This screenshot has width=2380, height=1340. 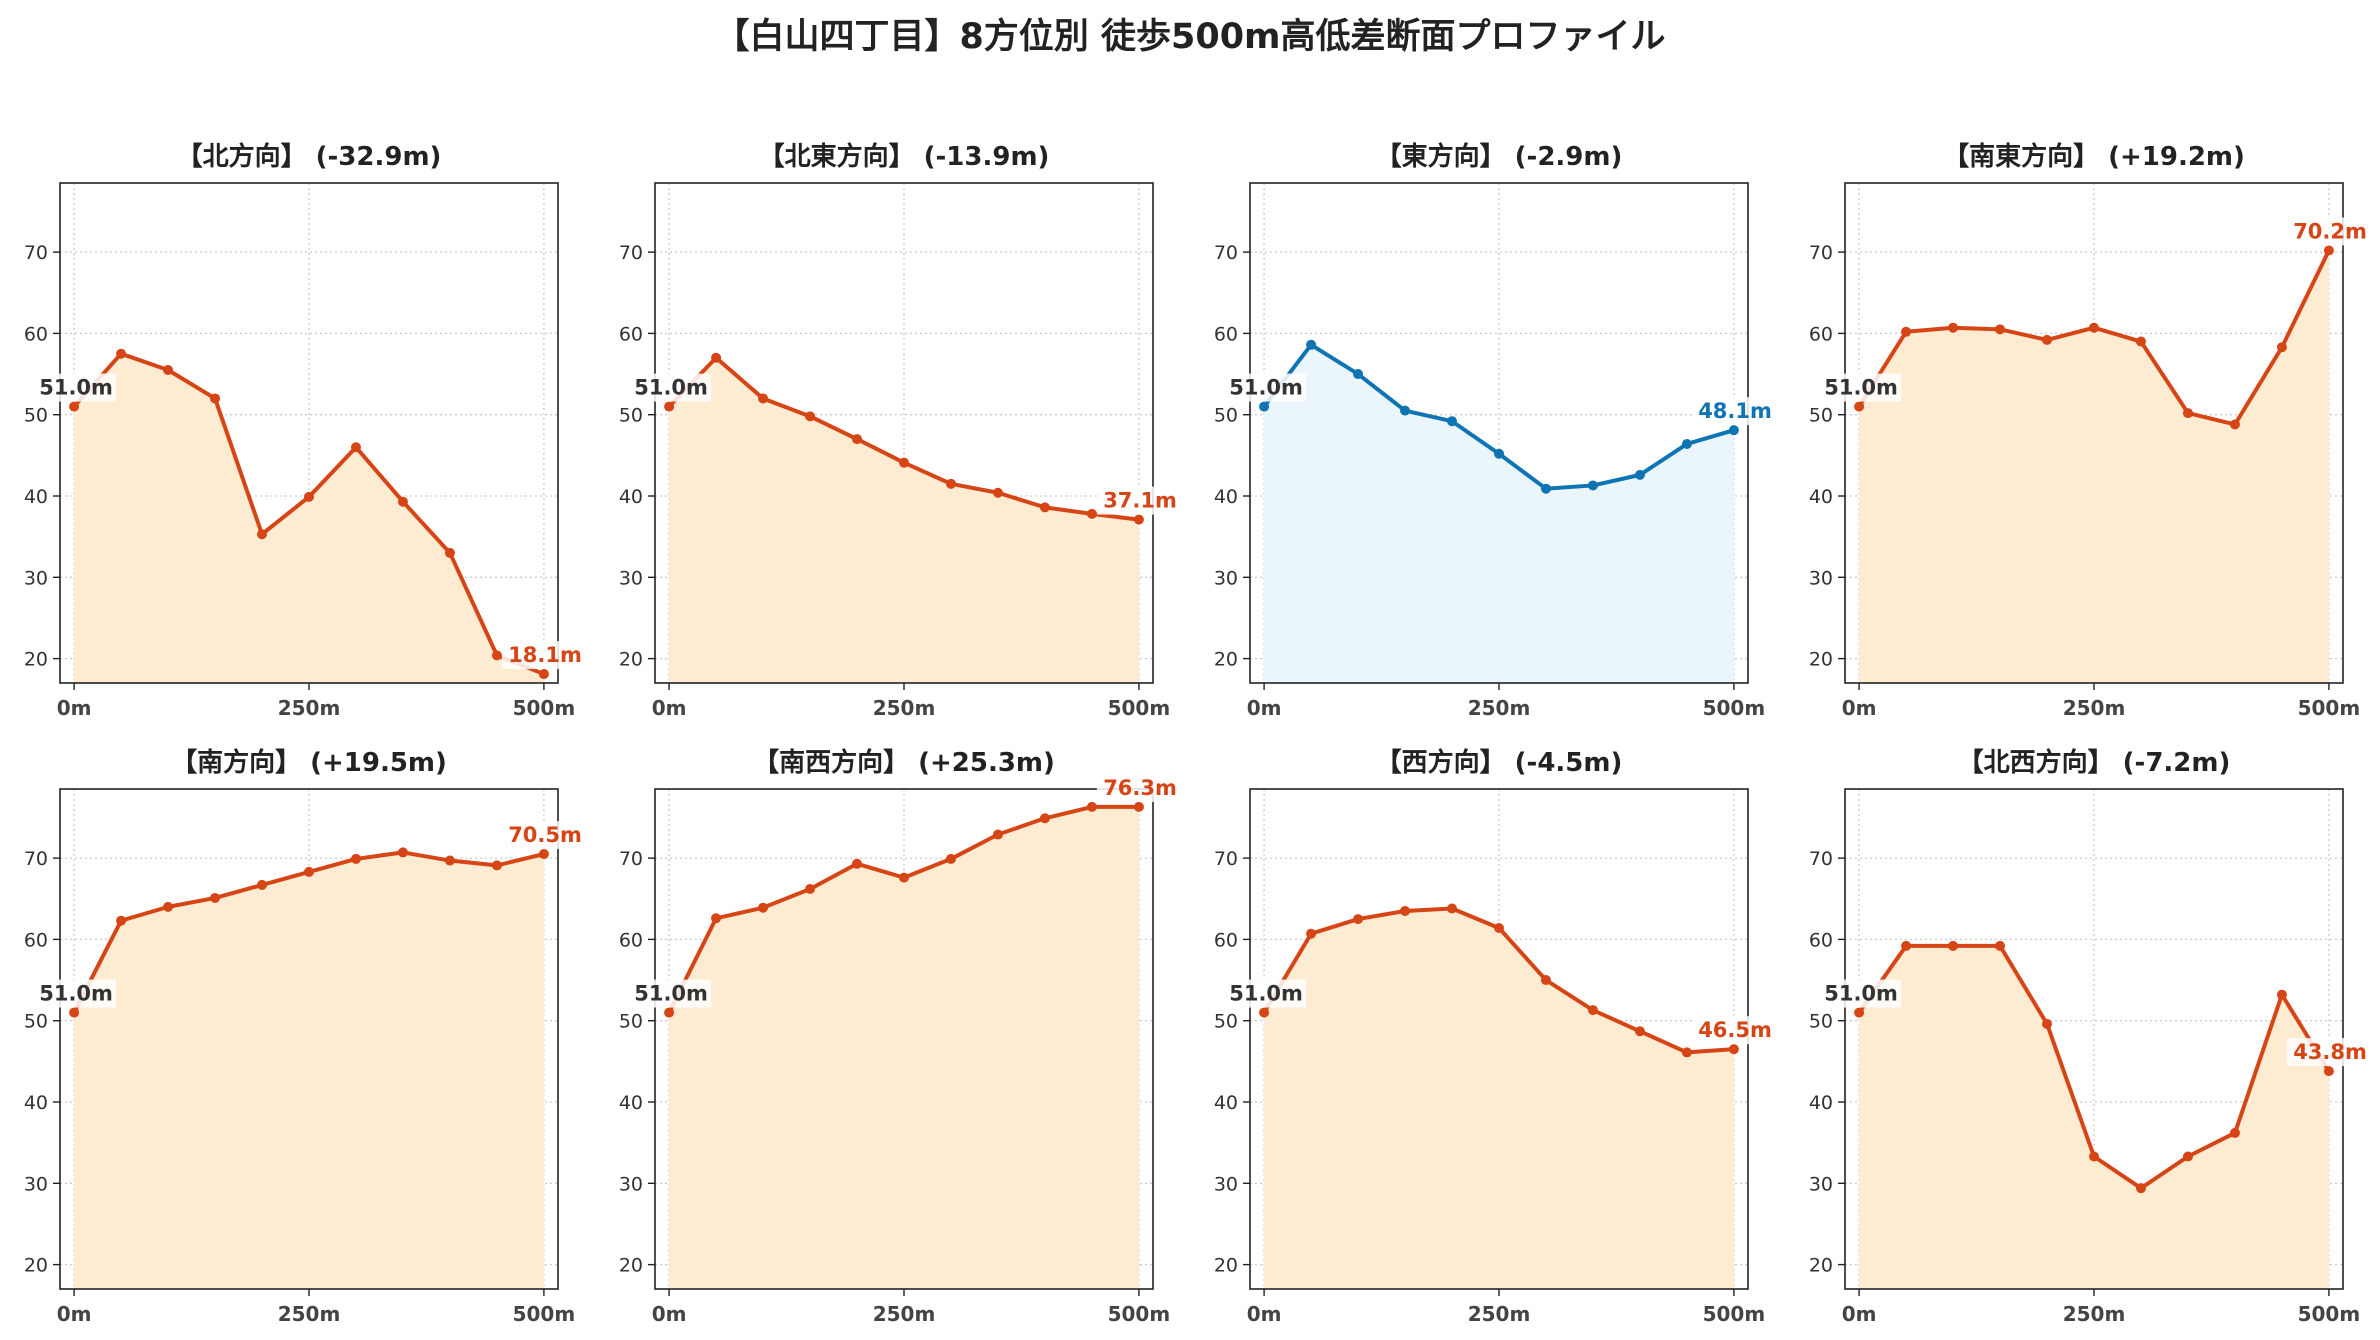 I want to click on panel-title: 【北西方向】 (-7.2m), so click(x=2094, y=762).